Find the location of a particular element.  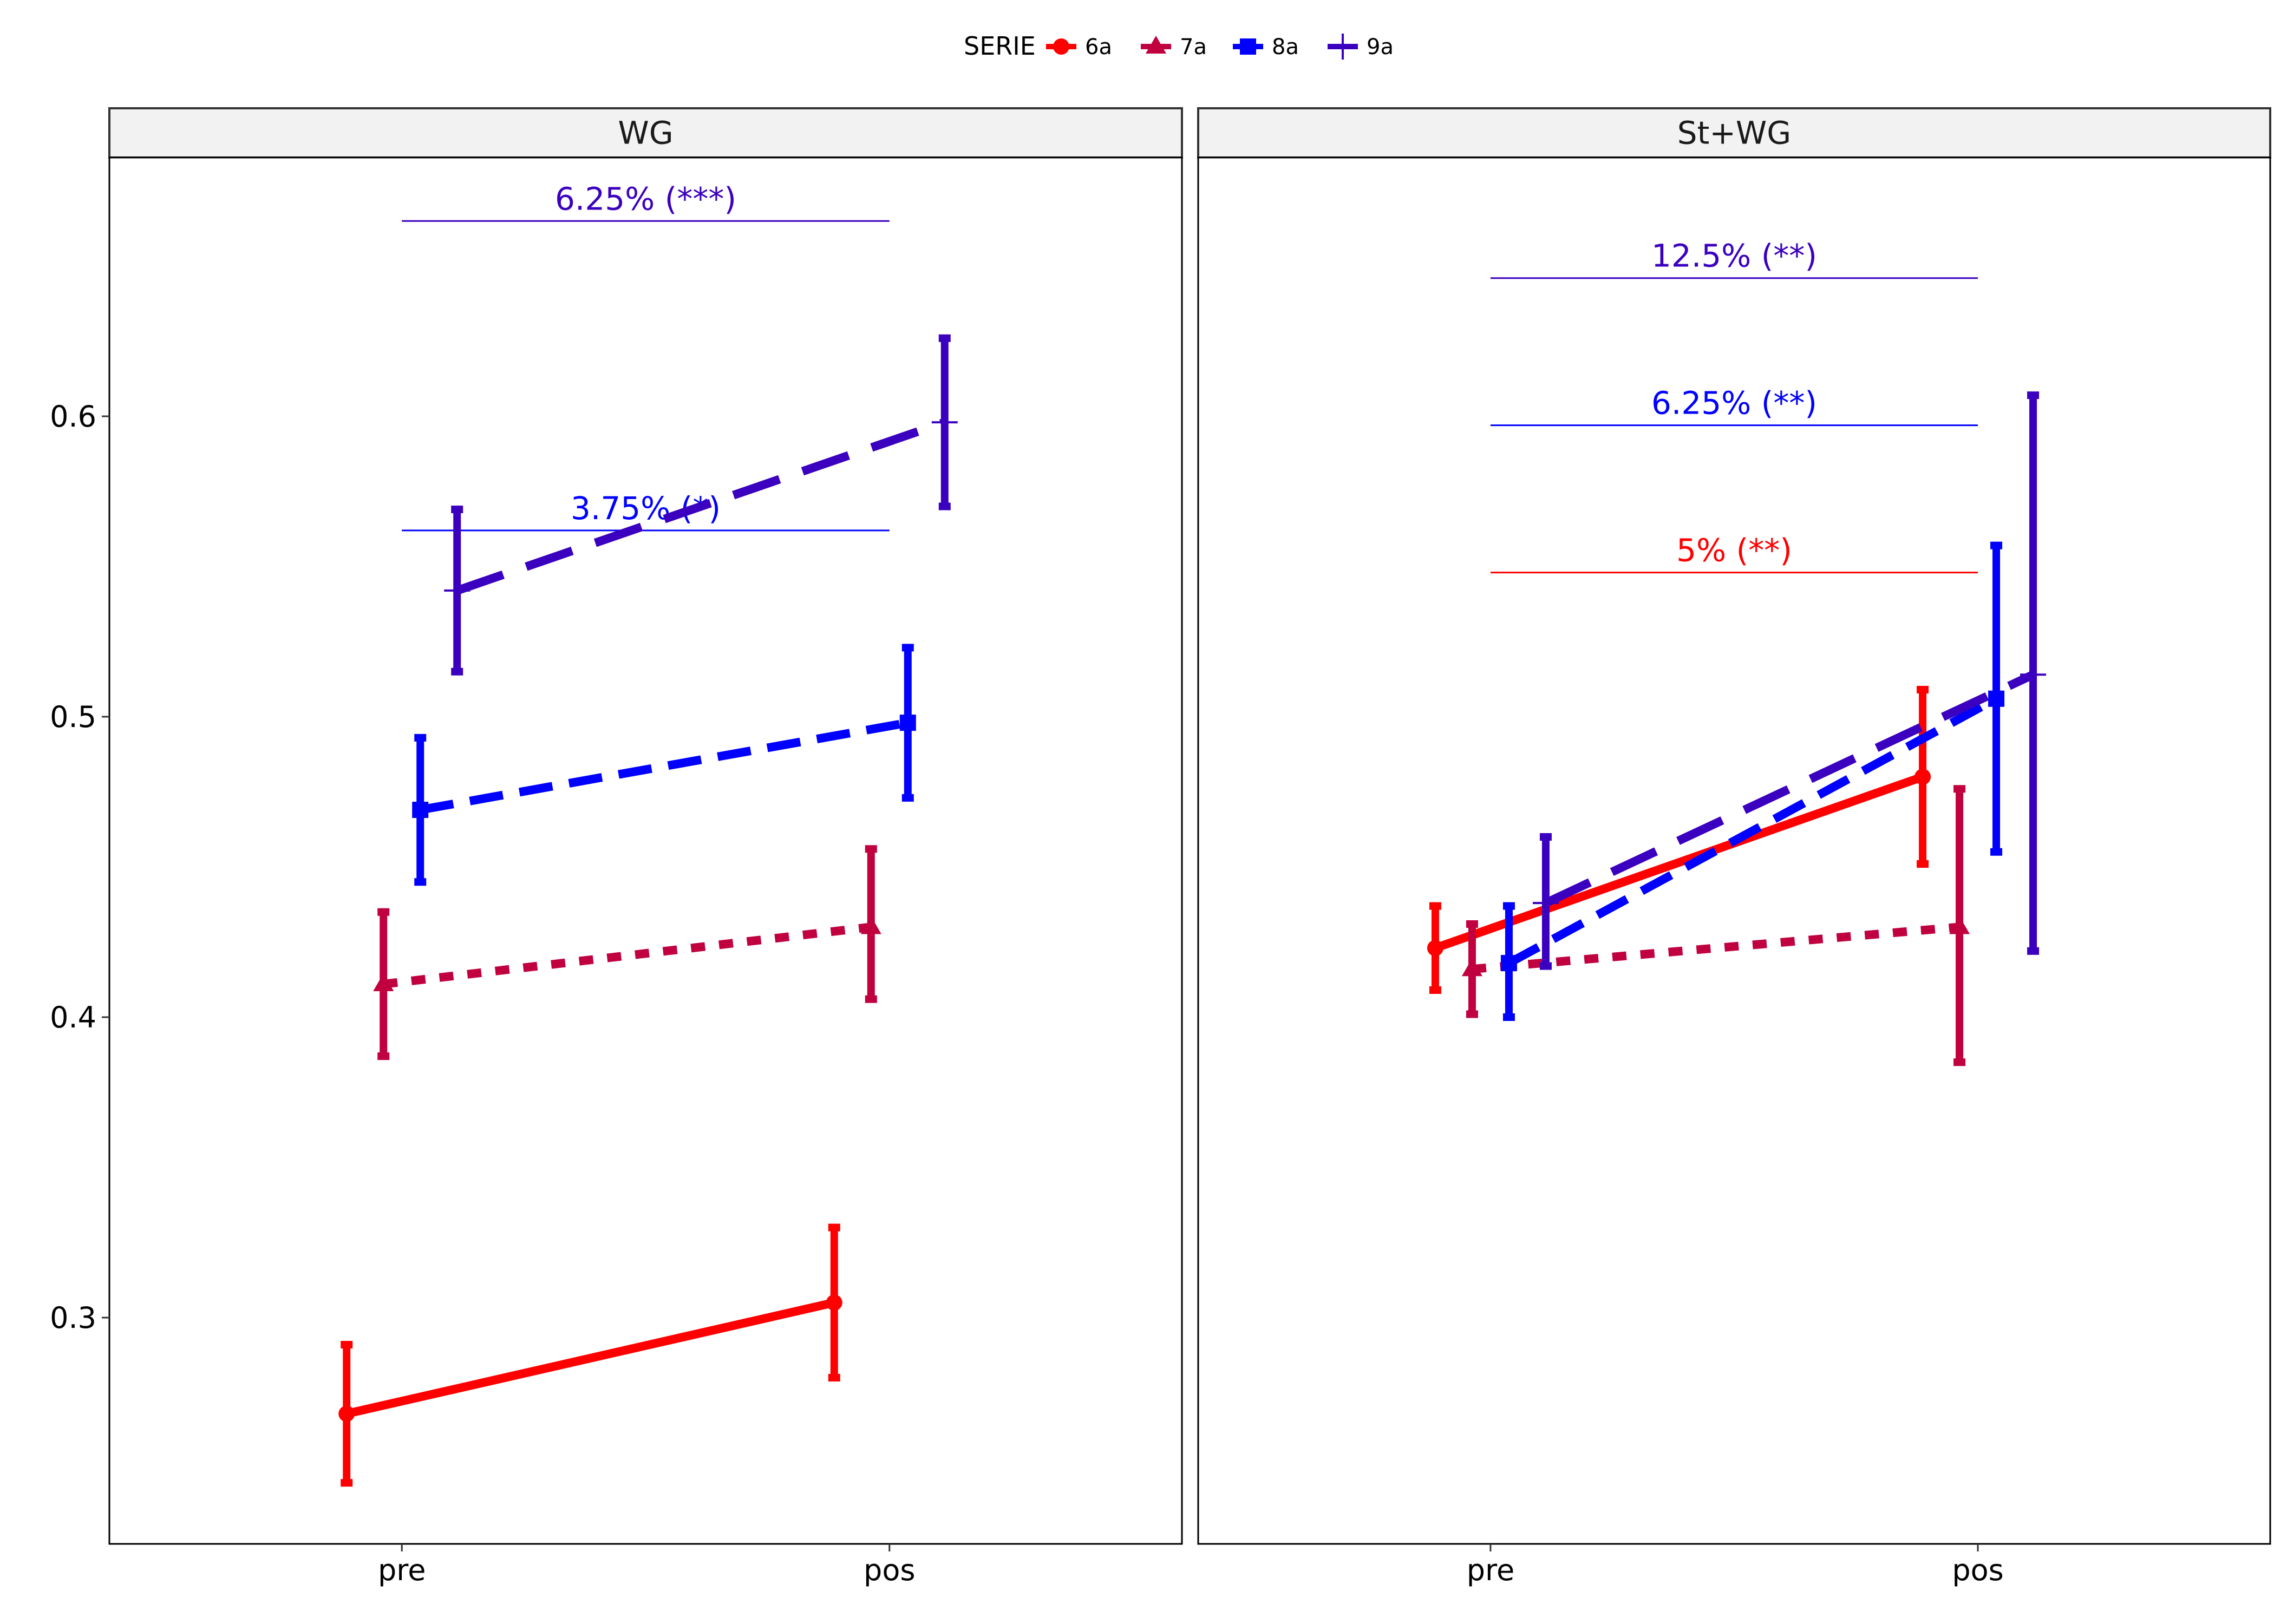

legend-item-9a: 9a is located at coordinates (1361, 47).